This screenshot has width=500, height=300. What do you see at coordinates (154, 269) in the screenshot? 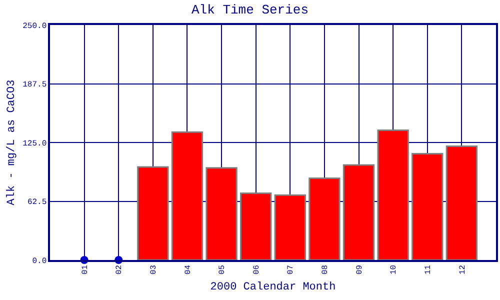
I see `x-tick-label: 03` at bounding box center [154, 269].